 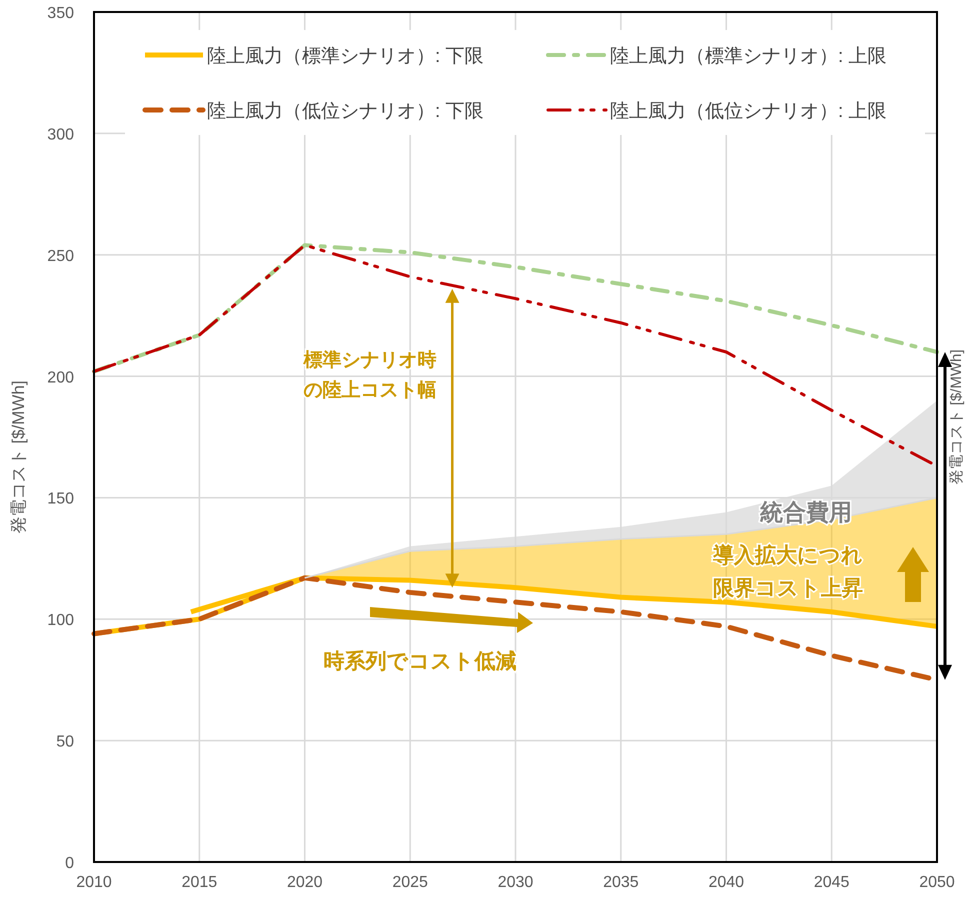 I want to click on y-tick-label: 300, so click(x=60, y=135).